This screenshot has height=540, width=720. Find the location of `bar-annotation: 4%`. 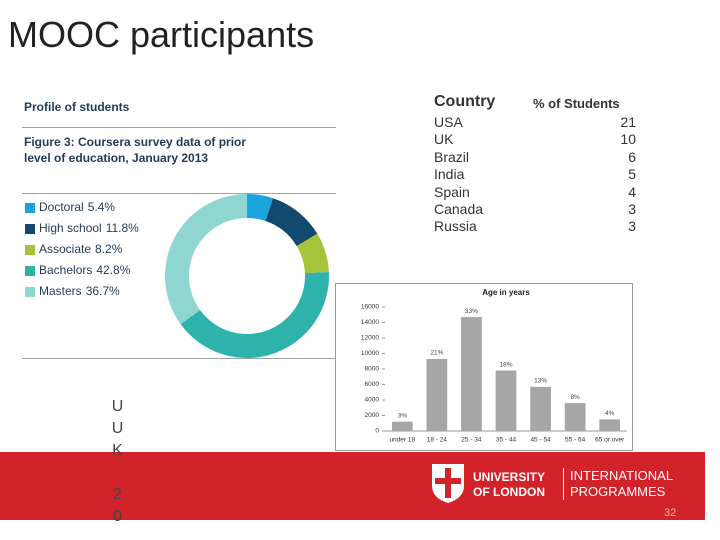

bar-annotation: 4% is located at coordinates (610, 413).